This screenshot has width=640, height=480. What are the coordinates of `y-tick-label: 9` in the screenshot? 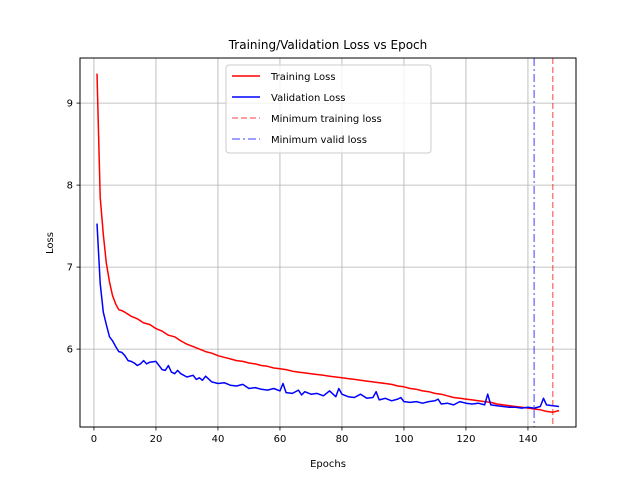 It's located at (70, 104).